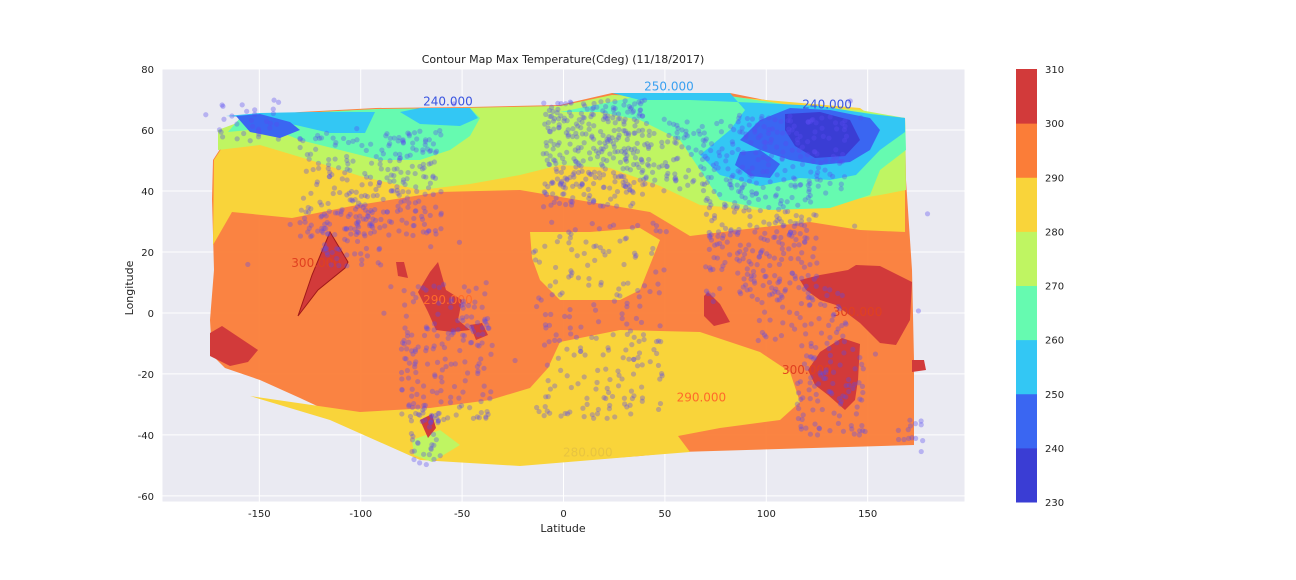 The image size is (1296, 580). Describe the element at coordinates (757, 164) in the screenshot. I see `contour-band-240-250-siberia` at that location.